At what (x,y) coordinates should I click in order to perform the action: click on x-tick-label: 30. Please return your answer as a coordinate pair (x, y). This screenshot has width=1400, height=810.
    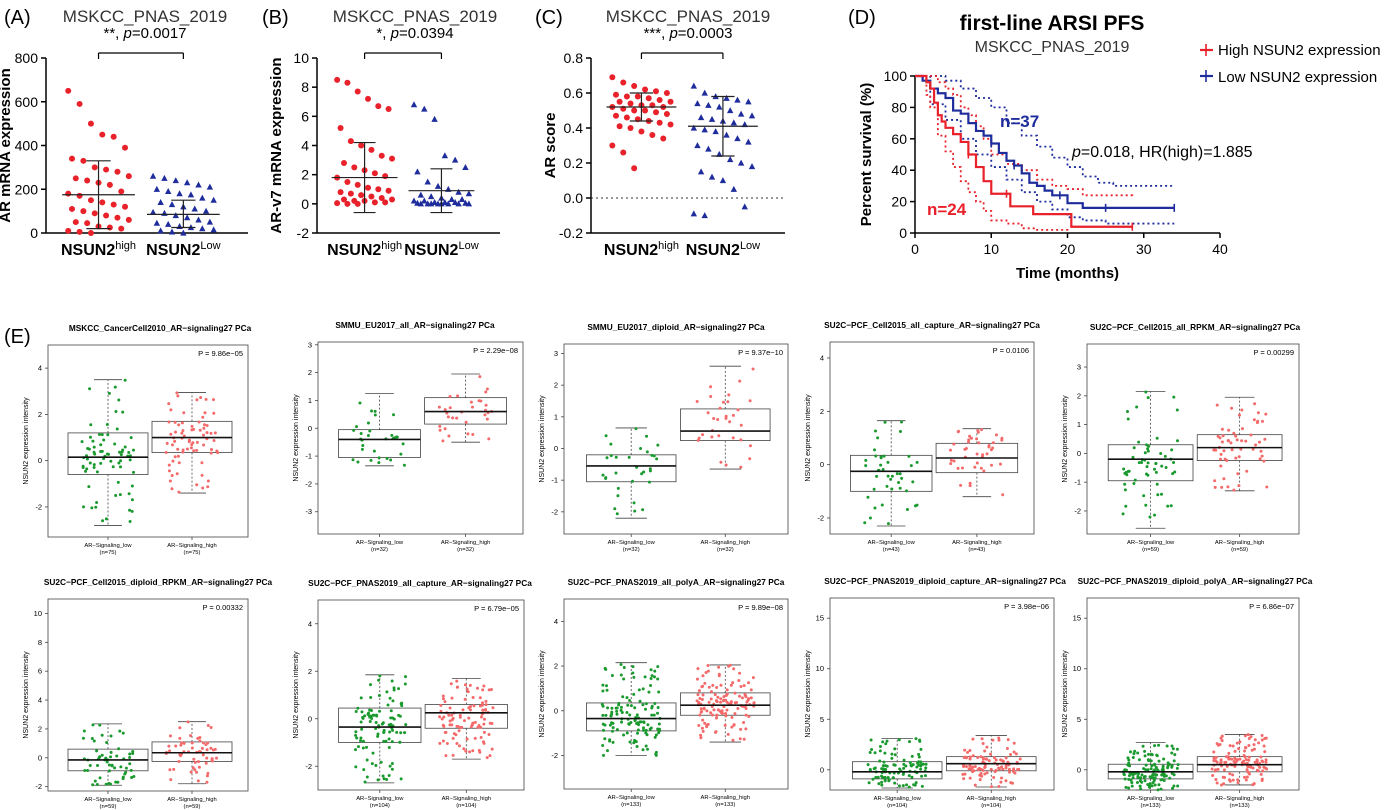
    Looking at the image, I should click on (1144, 249).